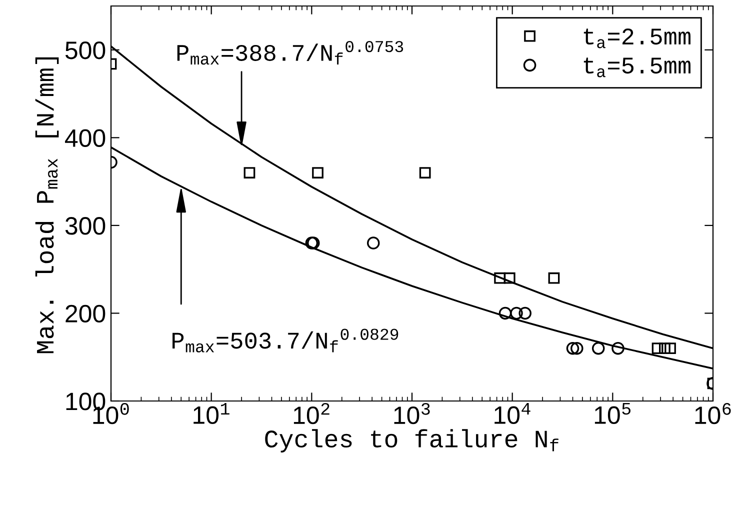 This screenshot has width=737, height=510. What do you see at coordinates (312, 413) in the screenshot?
I see `x-tick-label: 10$^{2}$` at bounding box center [312, 413].